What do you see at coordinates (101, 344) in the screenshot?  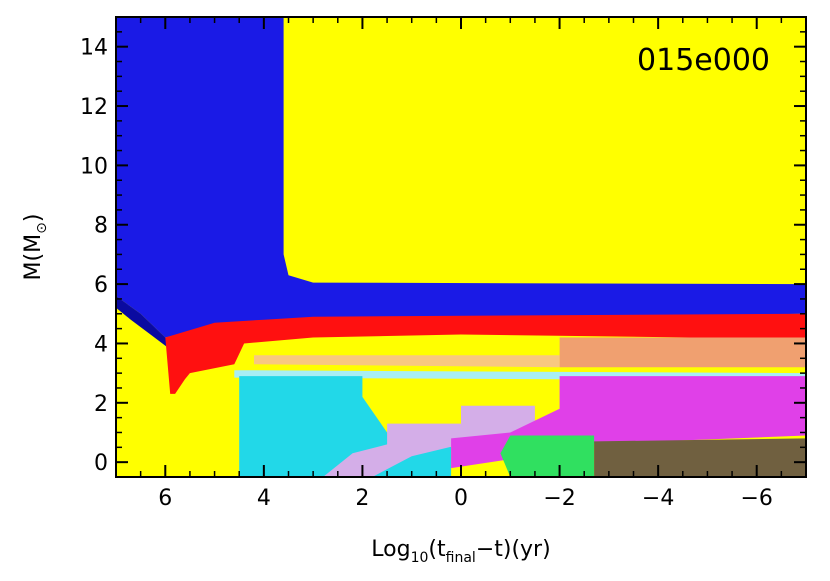 I see `y-tick-label: 4` at bounding box center [101, 344].